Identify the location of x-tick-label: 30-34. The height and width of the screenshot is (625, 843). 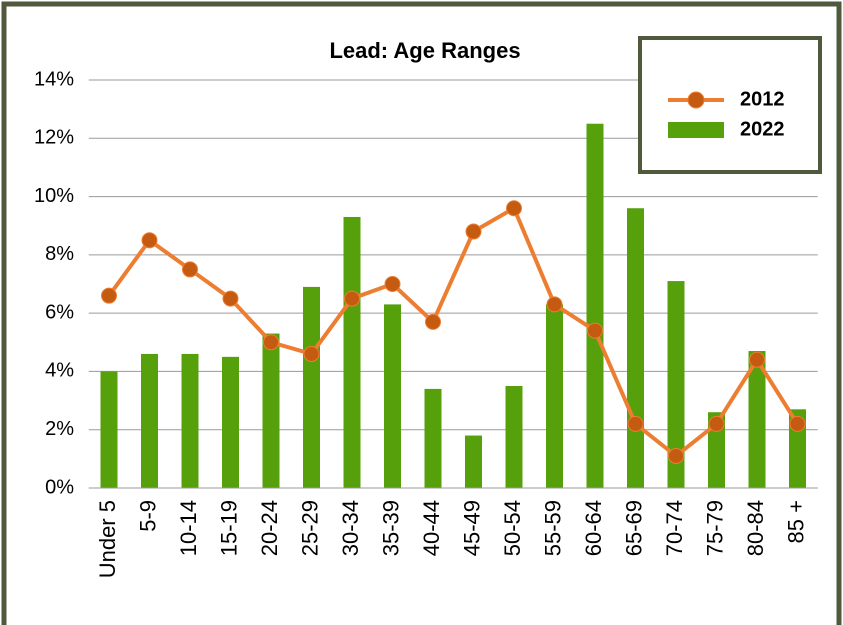
(350, 528).